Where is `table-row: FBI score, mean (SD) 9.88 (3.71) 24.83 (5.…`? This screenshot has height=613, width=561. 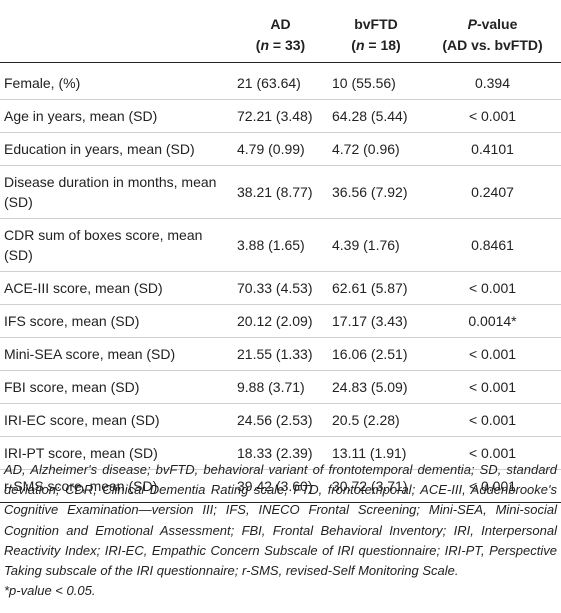
table-row: FBI score, mean (SD) 9.88 (3.71) 24.83 (5.… is located at coordinates (280, 387).